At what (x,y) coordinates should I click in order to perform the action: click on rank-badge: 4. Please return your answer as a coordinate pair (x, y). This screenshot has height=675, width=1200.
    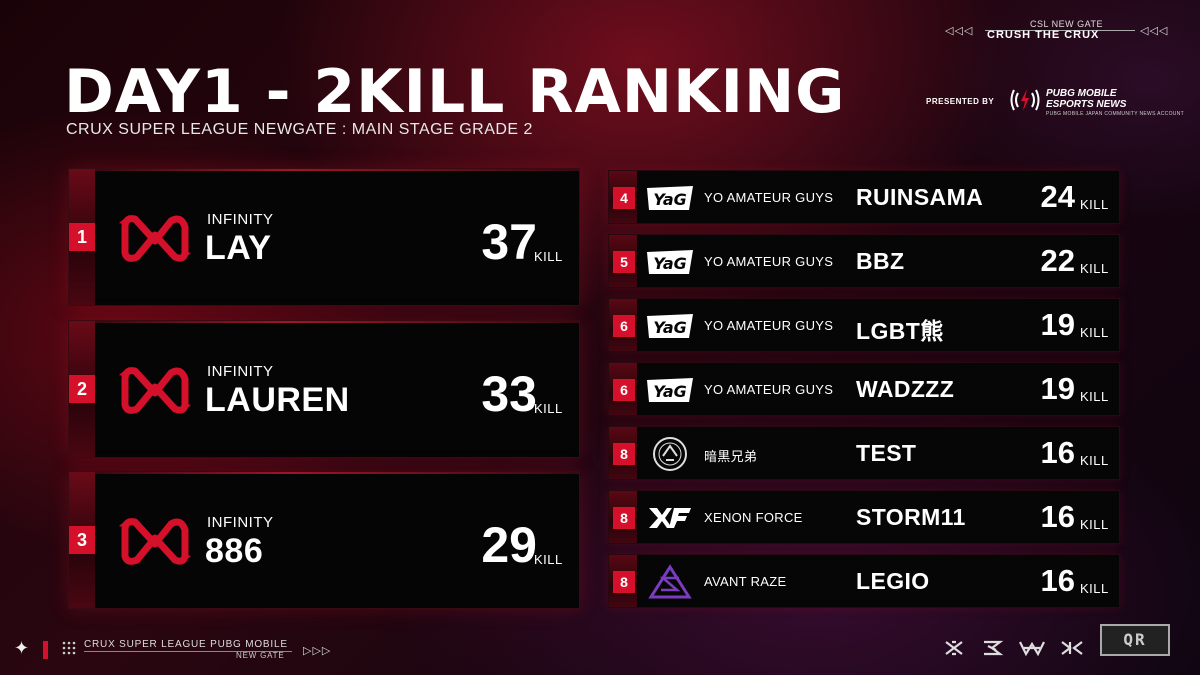
    Looking at the image, I should click on (624, 198).